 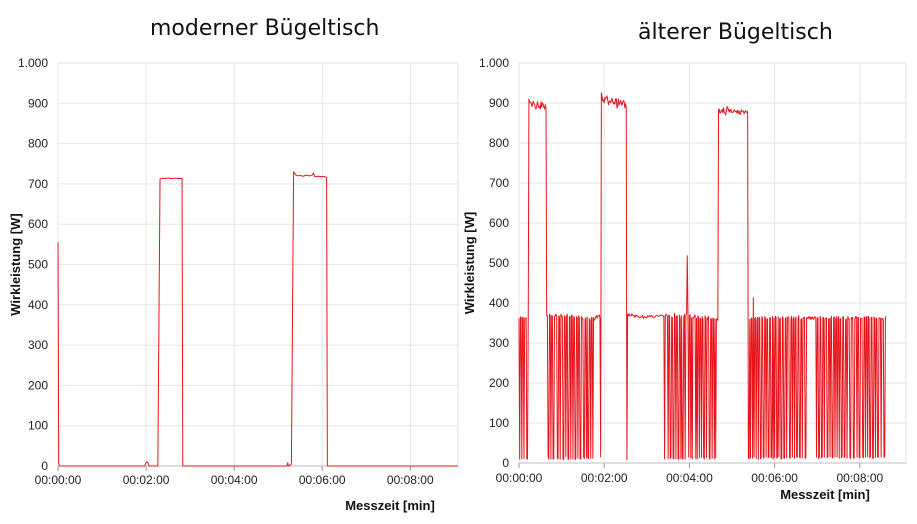 I want to click on y-tick-label-right: 300, so click(x=499, y=343).